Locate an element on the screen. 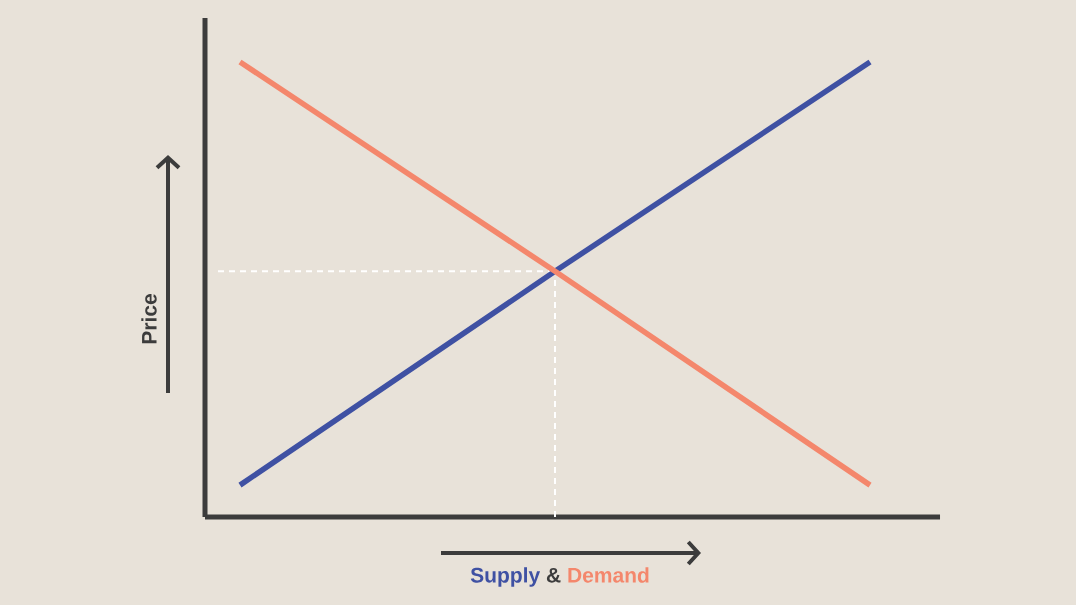 Image resolution: width=1076 pixels, height=605 pixels. y-axis-title: Price is located at coordinates (149, 319).